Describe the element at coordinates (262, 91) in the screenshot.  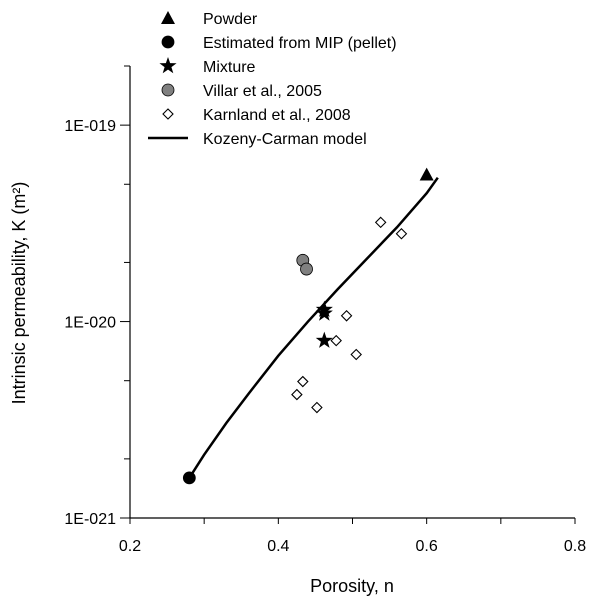
I see `legend-label: Villar et al., 2005` at that location.